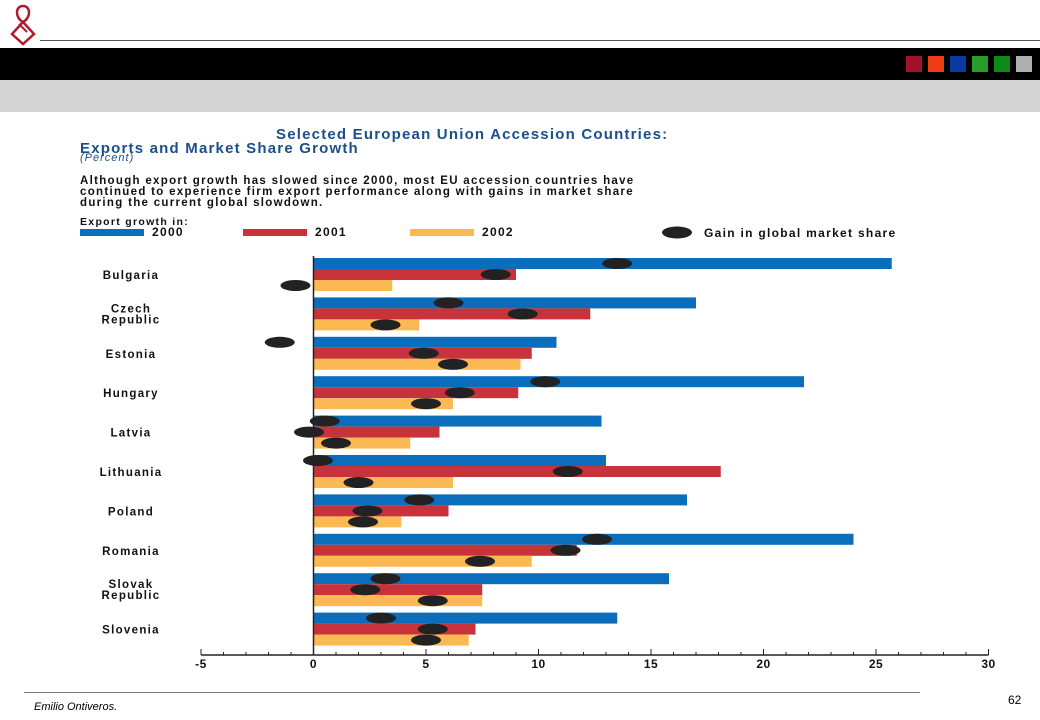 This screenshot has height=720, width=1040. Describe the element at coordinates (131, 631) in the screenshot. I see `category-label: Slovenia` at that location.